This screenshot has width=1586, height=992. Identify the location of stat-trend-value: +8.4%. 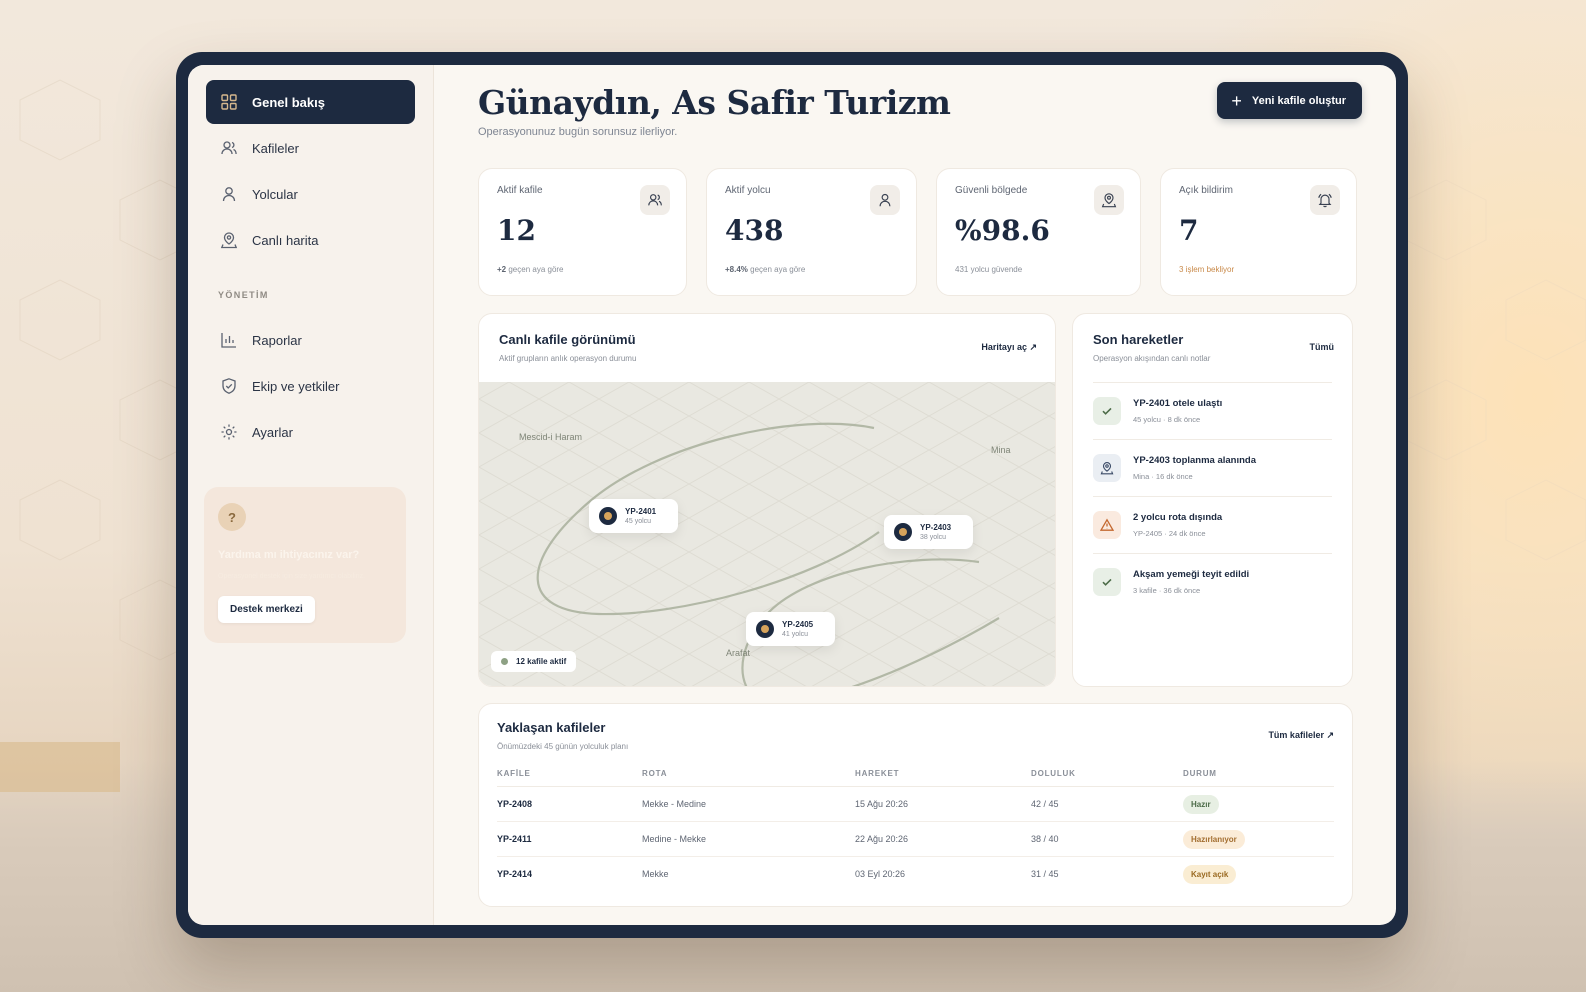
(736, 269).